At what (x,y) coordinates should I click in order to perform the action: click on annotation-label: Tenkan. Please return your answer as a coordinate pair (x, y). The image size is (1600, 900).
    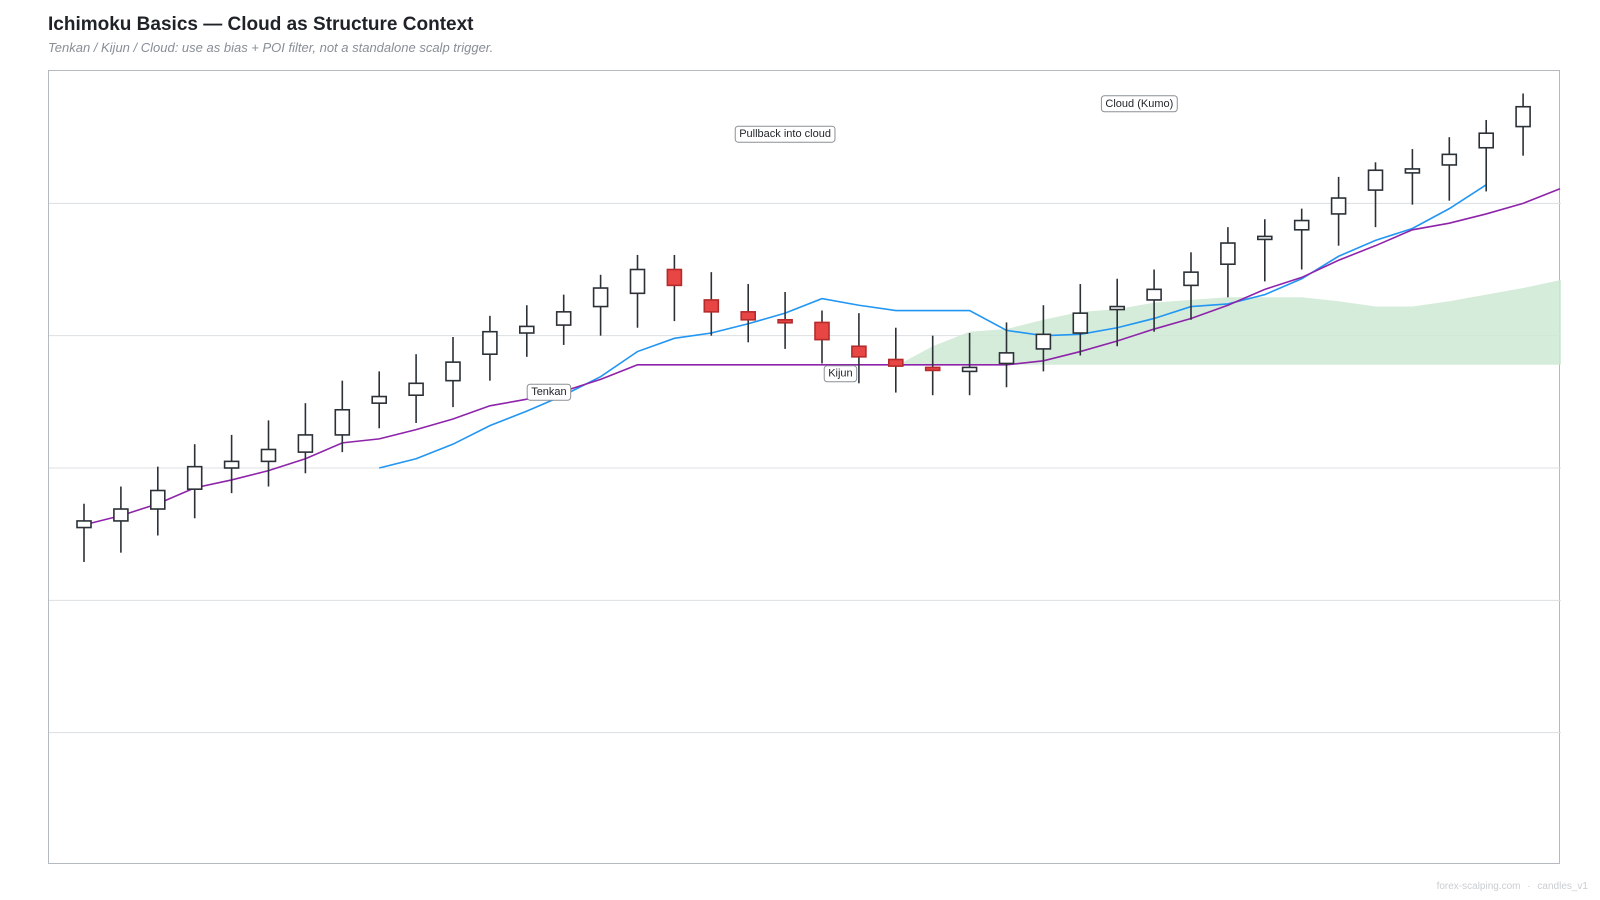
    Looking at the image, I should click on (549, 392).